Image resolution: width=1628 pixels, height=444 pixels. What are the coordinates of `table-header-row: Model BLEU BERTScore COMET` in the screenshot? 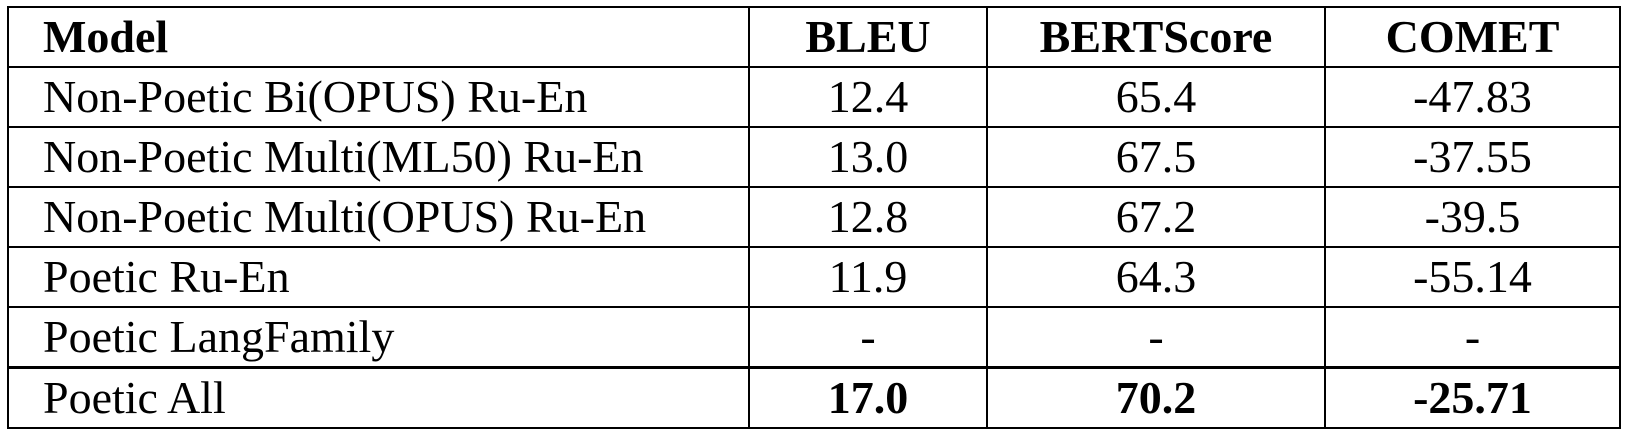 It's located at (814, 37).